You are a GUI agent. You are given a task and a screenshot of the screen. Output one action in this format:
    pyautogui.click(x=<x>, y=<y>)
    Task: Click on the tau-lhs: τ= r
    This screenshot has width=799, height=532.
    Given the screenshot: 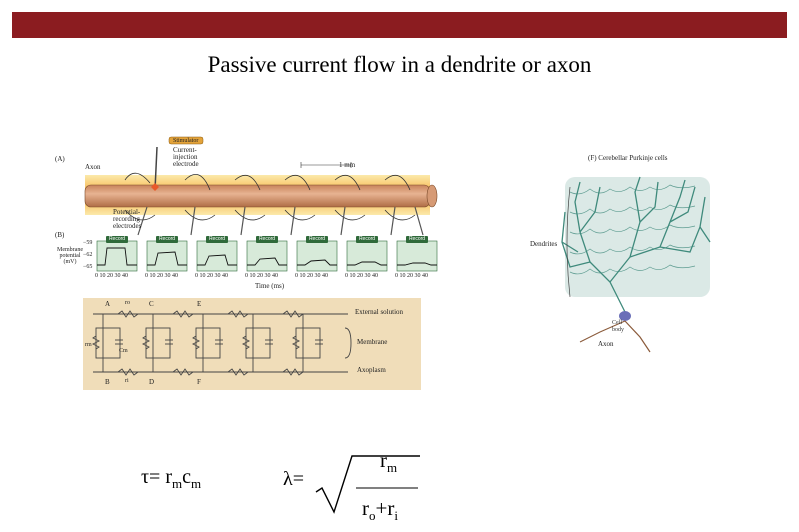 What is the action you would take?
    pyautogui.click(x=156, y=477)
    